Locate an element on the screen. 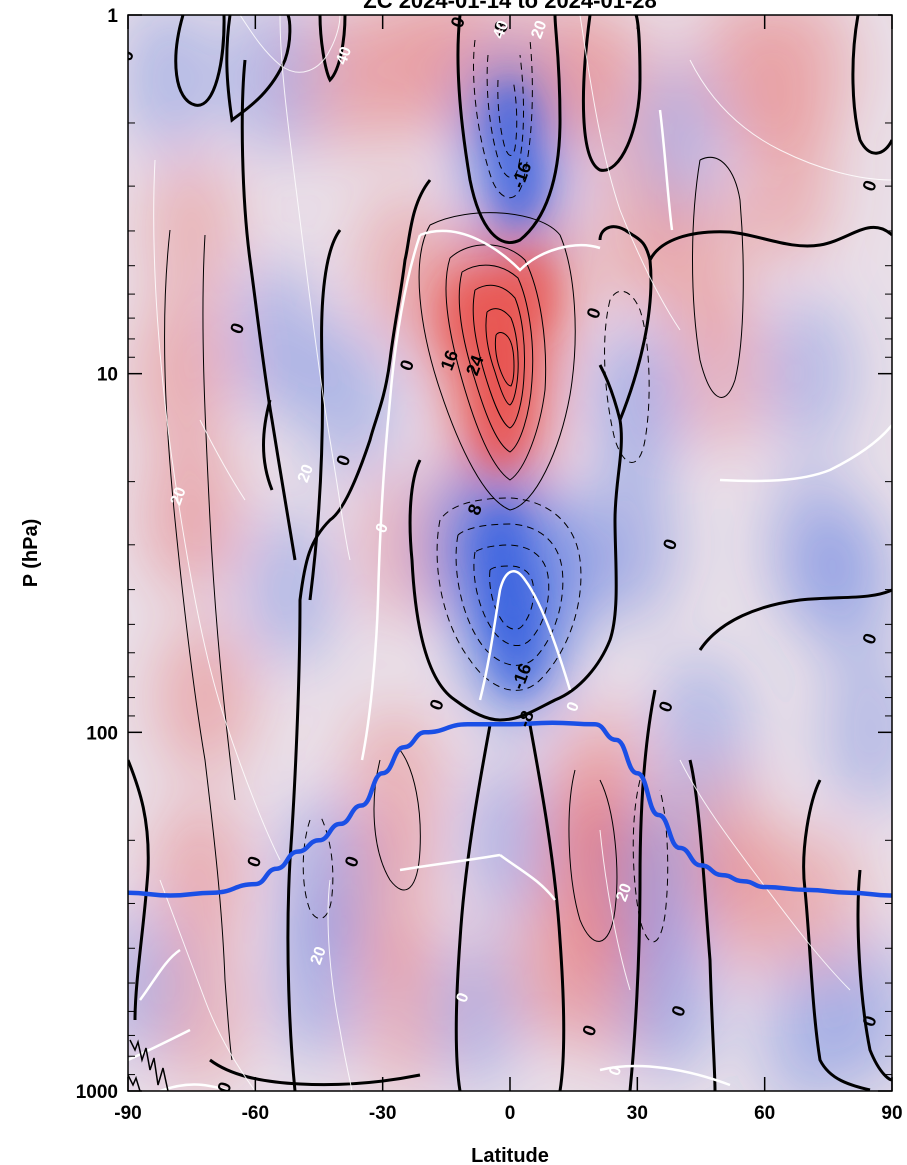 The height and width of the screenshot is (1165, 907). surface-noise-line is located at coordinates (134, 1082).